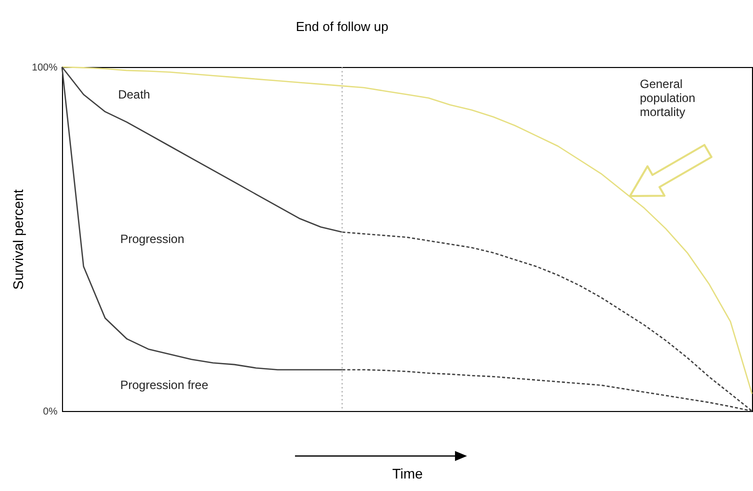 The image size is (753, 491). Describe the element at coordinates (45, 68) in the screenshot. I see `y-tick-label: 100%` at that location.